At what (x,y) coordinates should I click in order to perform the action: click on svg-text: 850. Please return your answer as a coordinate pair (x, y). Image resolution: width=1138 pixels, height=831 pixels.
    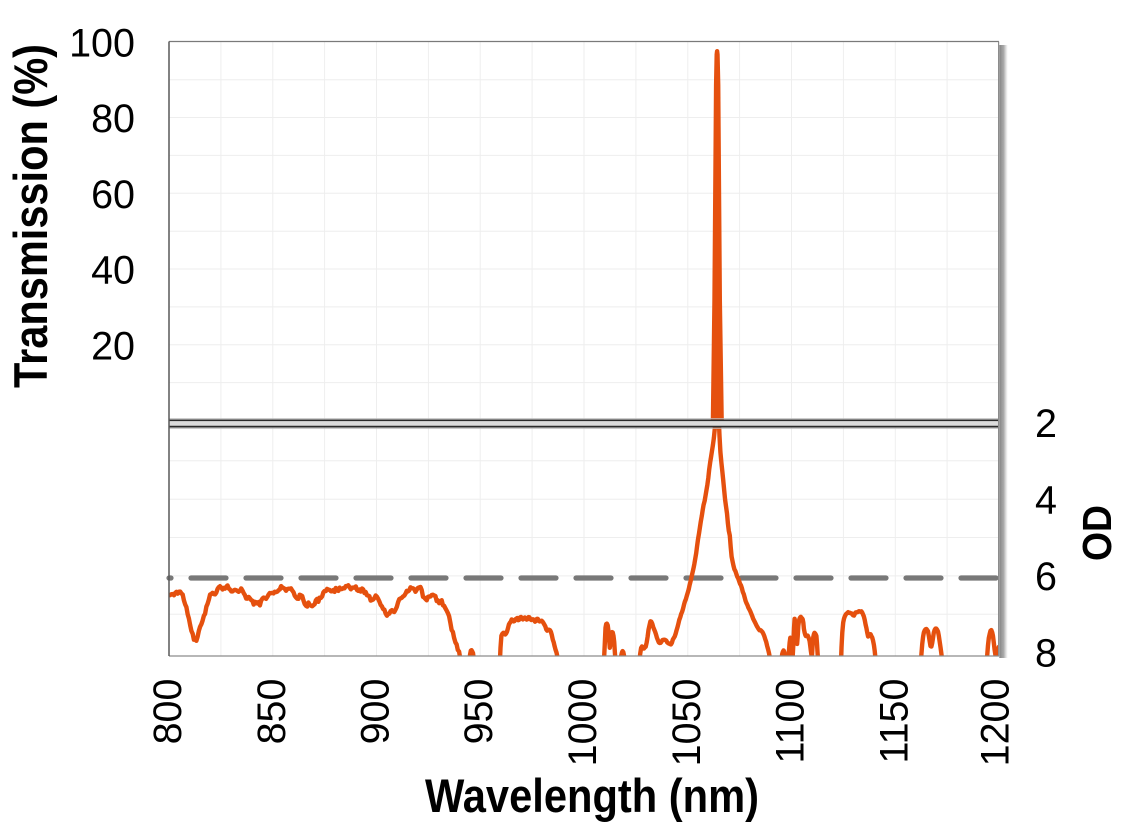
    Looking at the image, I should click on (272, 712).